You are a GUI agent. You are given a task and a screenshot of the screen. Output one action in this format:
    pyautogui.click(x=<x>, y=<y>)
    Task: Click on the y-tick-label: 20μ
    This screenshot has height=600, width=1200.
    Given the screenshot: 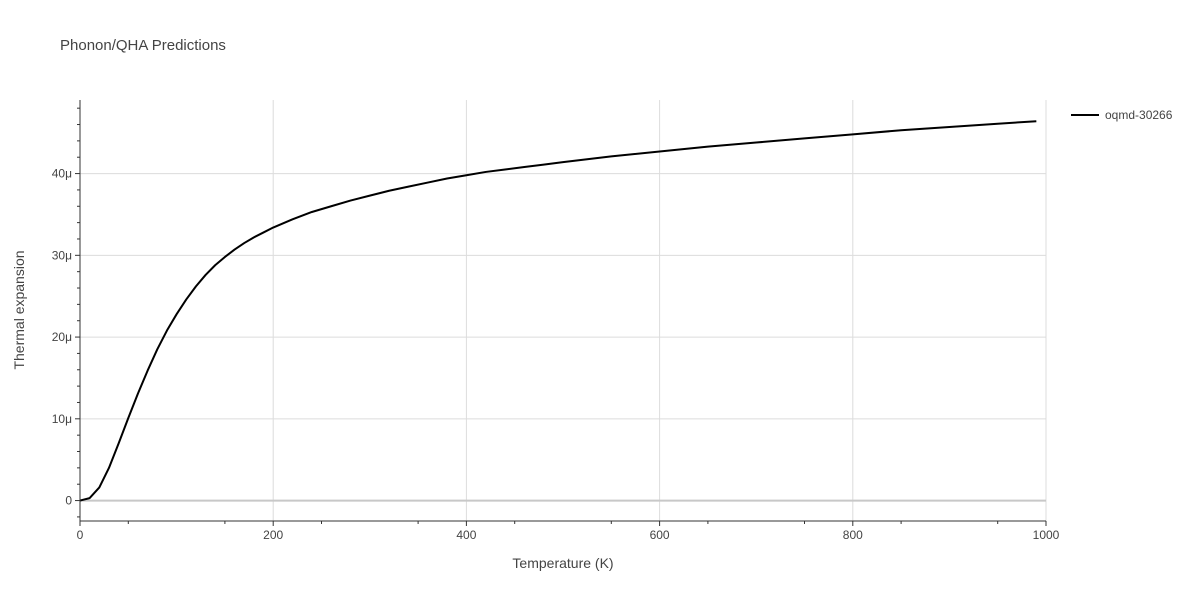 What is the action you would take?
    pyautogui.click(x=62, y=337)
    